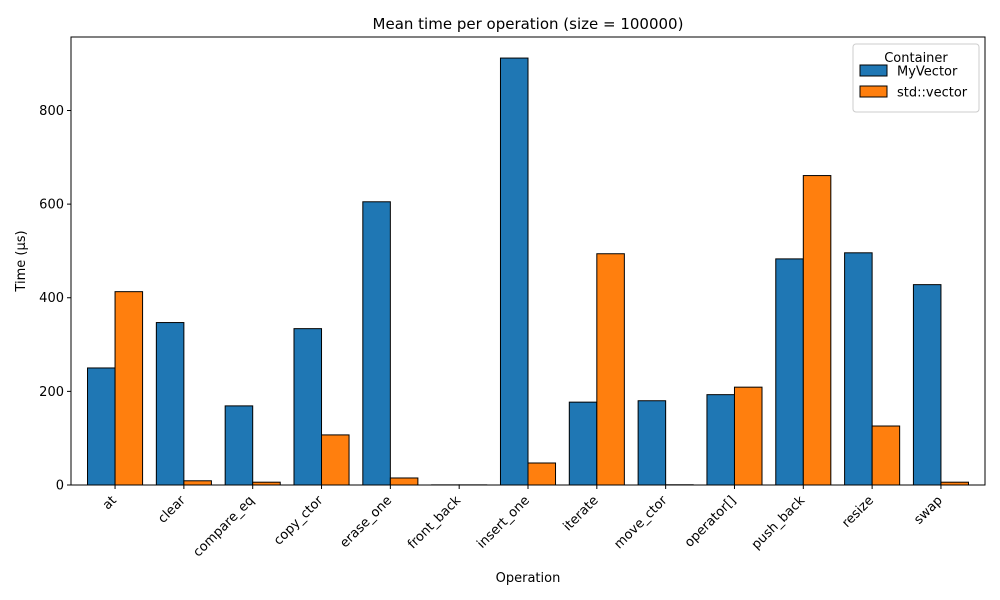 The height and width of the screenshot is (600, 1000). I want to click on x-tick-label: erase_one, so click(366, 522).